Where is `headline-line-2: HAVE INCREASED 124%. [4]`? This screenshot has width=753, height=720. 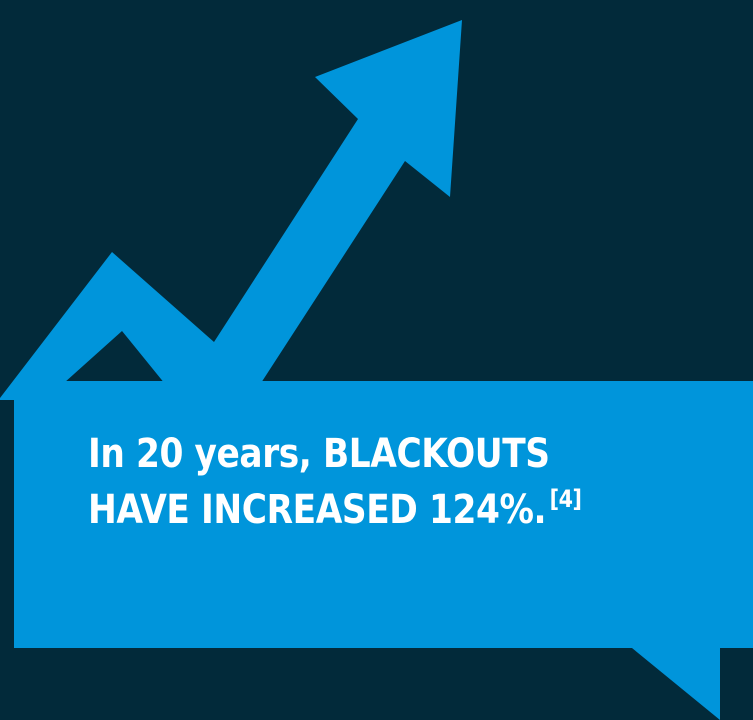 headline-line-2: HAVE INCREASED 124%. [4] is located at coordinates (363, 510).